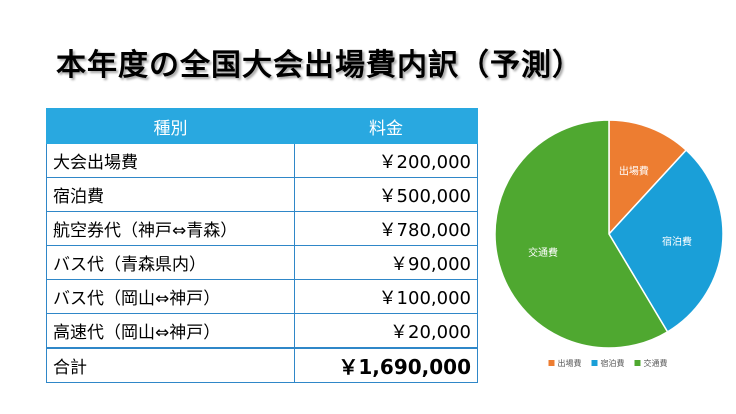  What do you see at coordinates (386, 365) in the screenshot?
I see `total-amount: ￥1,690,000` at bounding box center [386, 365].